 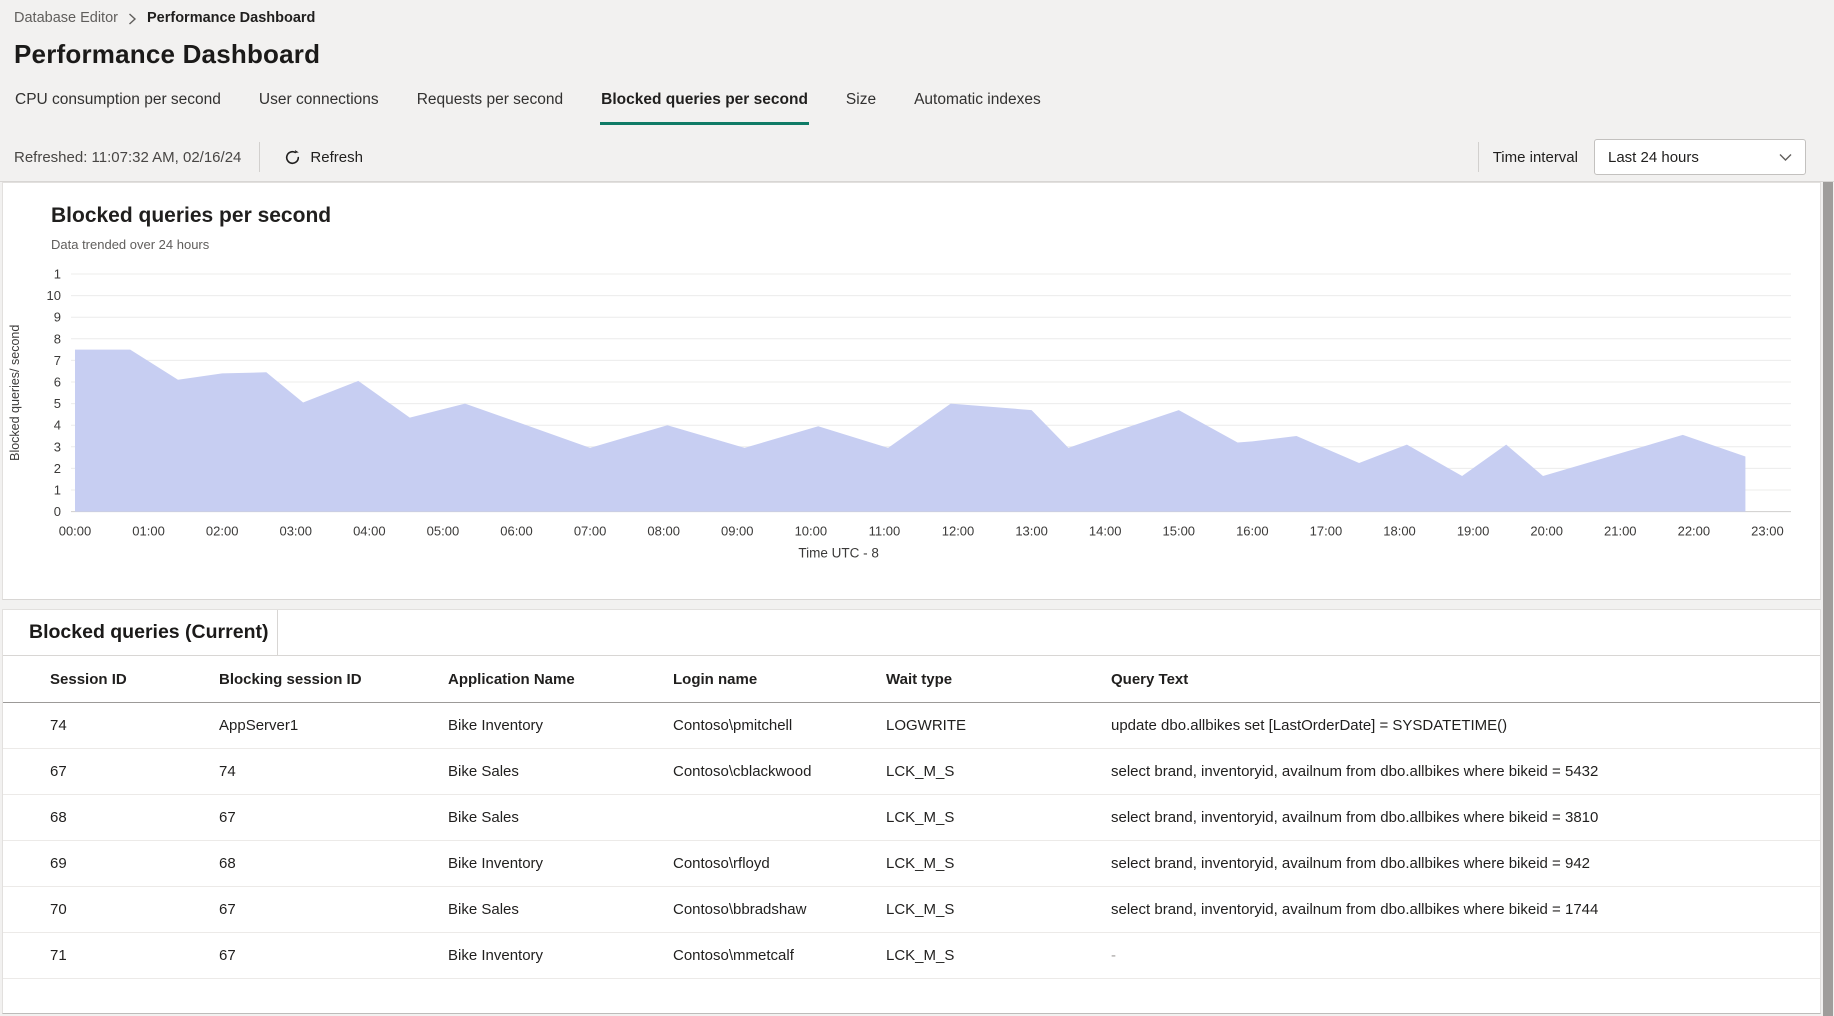 What do you see at coordinates (924, 18) in the screenshot?
I see `breadcrumb: Database Editor Performance Dashboard` at bounding box center [924, 18].